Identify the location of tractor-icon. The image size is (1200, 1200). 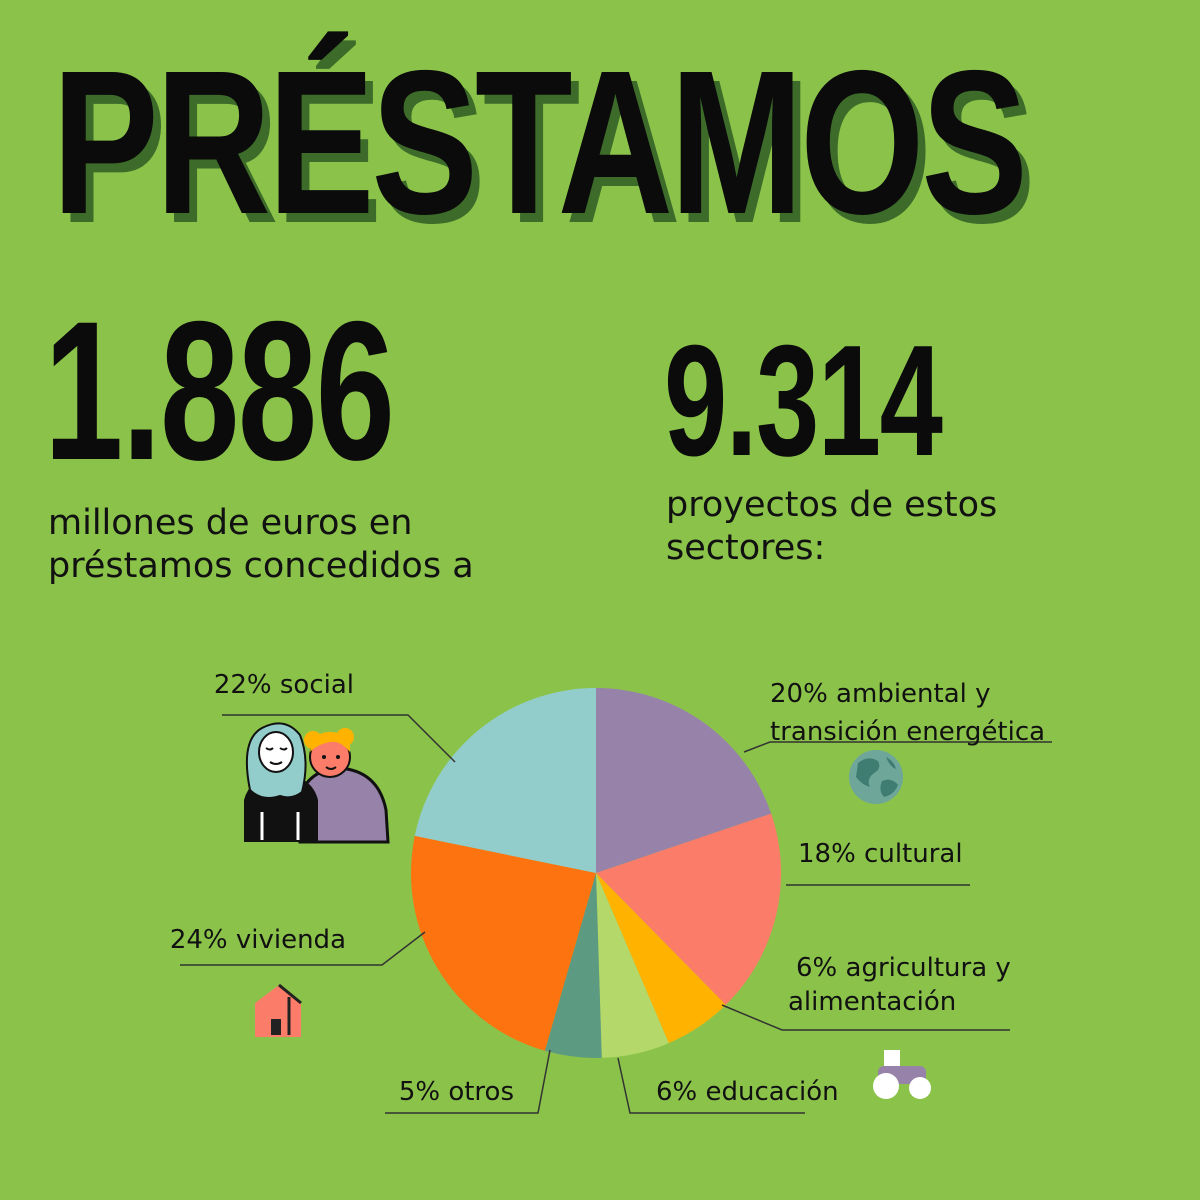
(902, 1074).